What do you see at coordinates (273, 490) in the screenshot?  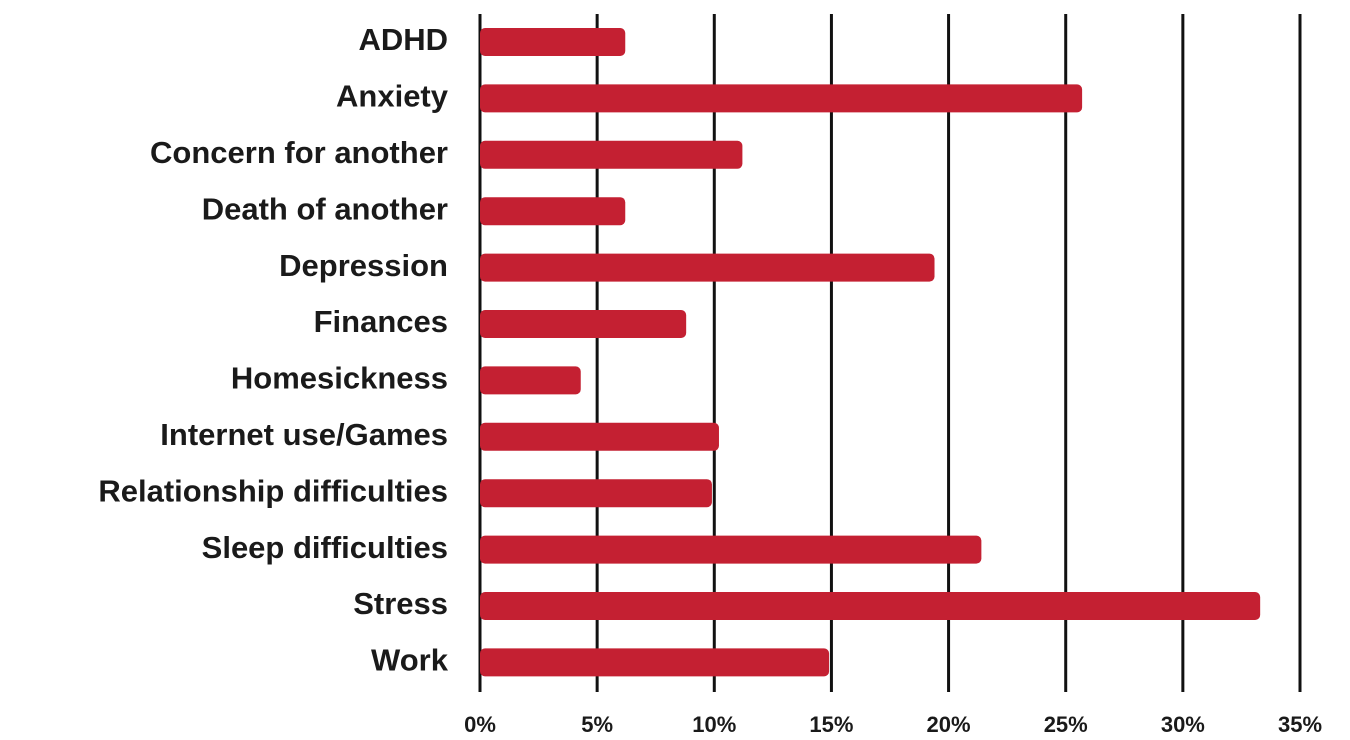 I see `y-tick-label: Relationship difficulties` at bounding box center [273, 490].